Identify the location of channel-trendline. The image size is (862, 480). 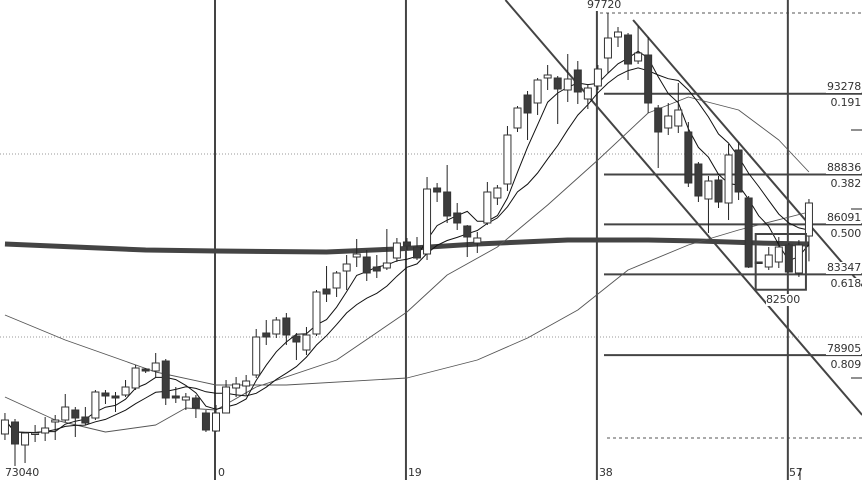
(747, 153).